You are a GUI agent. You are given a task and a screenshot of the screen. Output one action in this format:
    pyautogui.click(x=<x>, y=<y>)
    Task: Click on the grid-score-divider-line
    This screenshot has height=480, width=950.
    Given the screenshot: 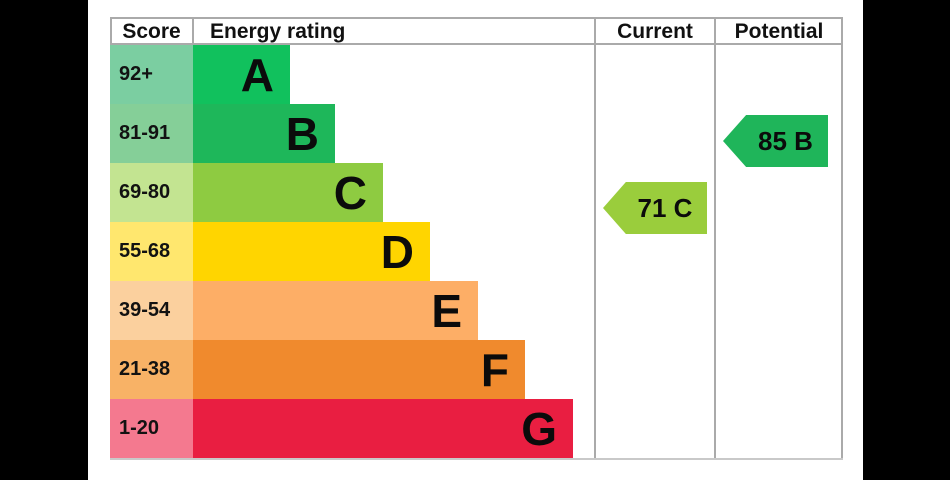 What is the action you would take?
    pyautogui.click(x=193, y=31)
    